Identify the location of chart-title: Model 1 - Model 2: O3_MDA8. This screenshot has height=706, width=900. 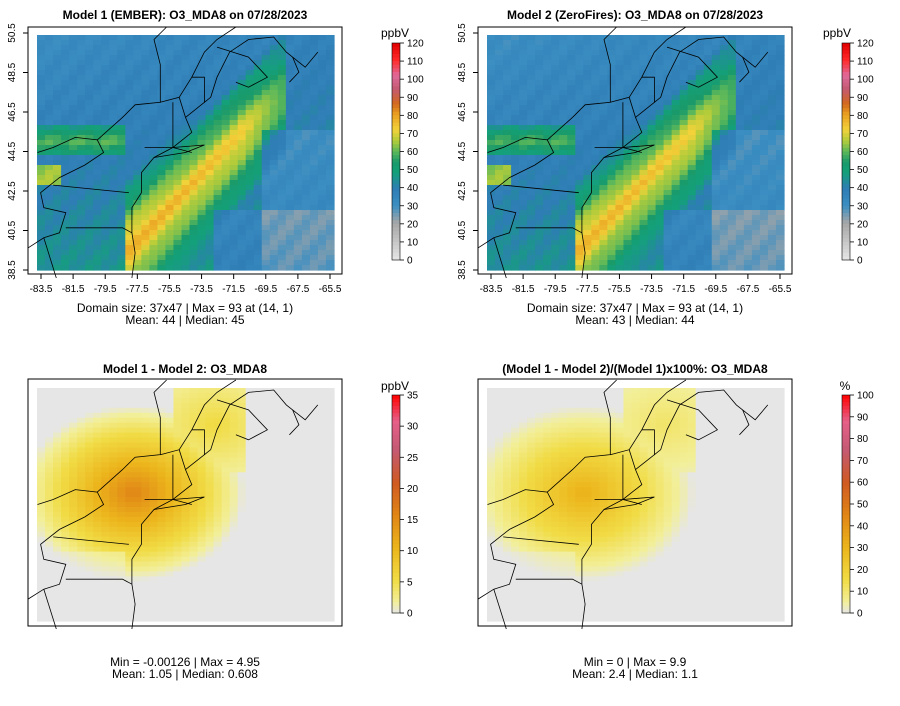
(185, 369).